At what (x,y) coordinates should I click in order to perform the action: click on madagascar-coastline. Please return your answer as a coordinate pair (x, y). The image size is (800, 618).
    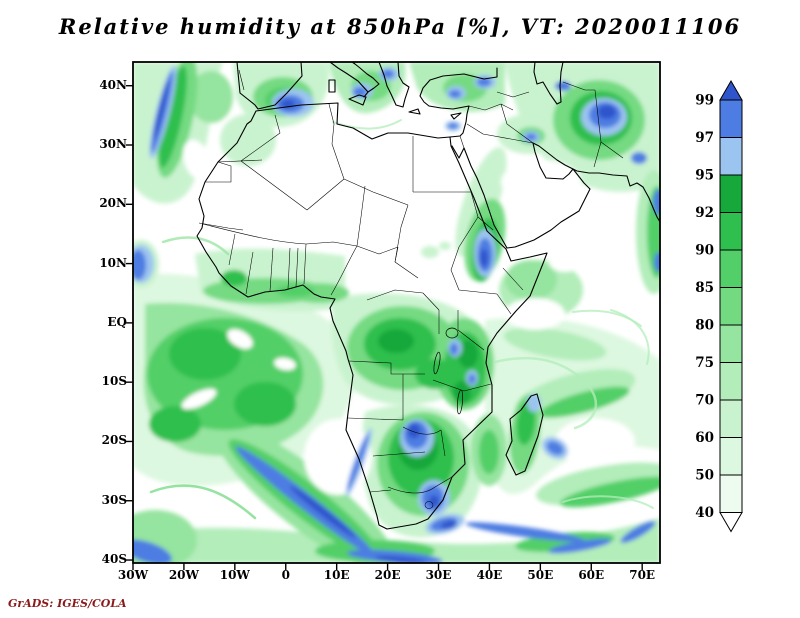
    Looking at the image, I should click on (524, 434).